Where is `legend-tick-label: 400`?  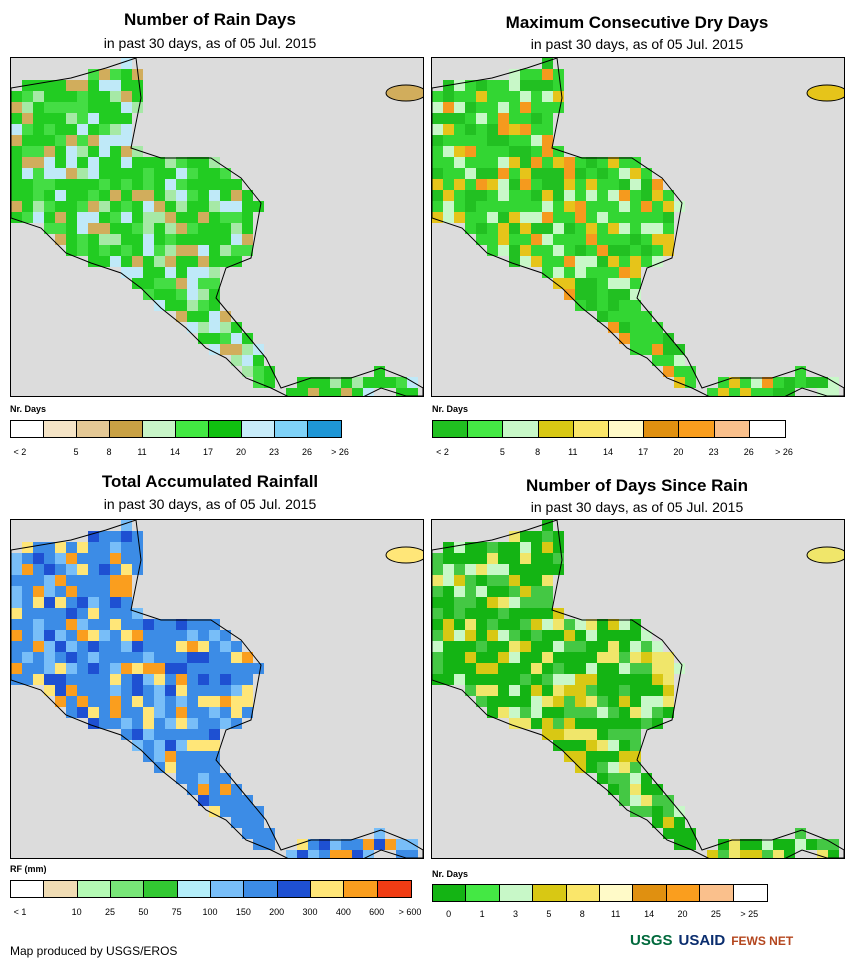 legend-tick-label: 400 is located at coordinates (343, 912).